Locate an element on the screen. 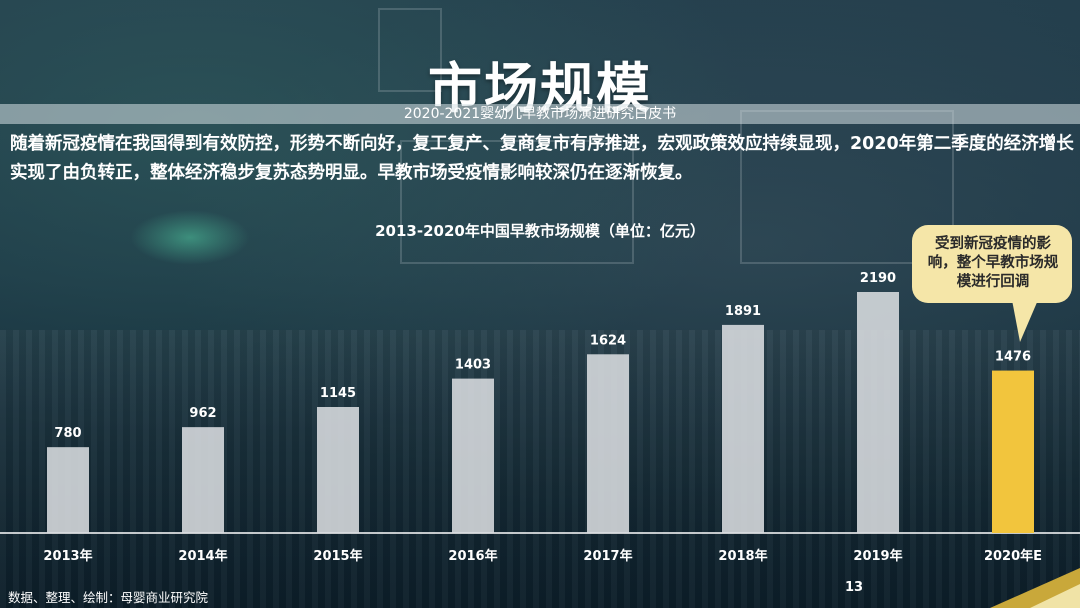  callout-bubble is located at coordinates (992, 264).